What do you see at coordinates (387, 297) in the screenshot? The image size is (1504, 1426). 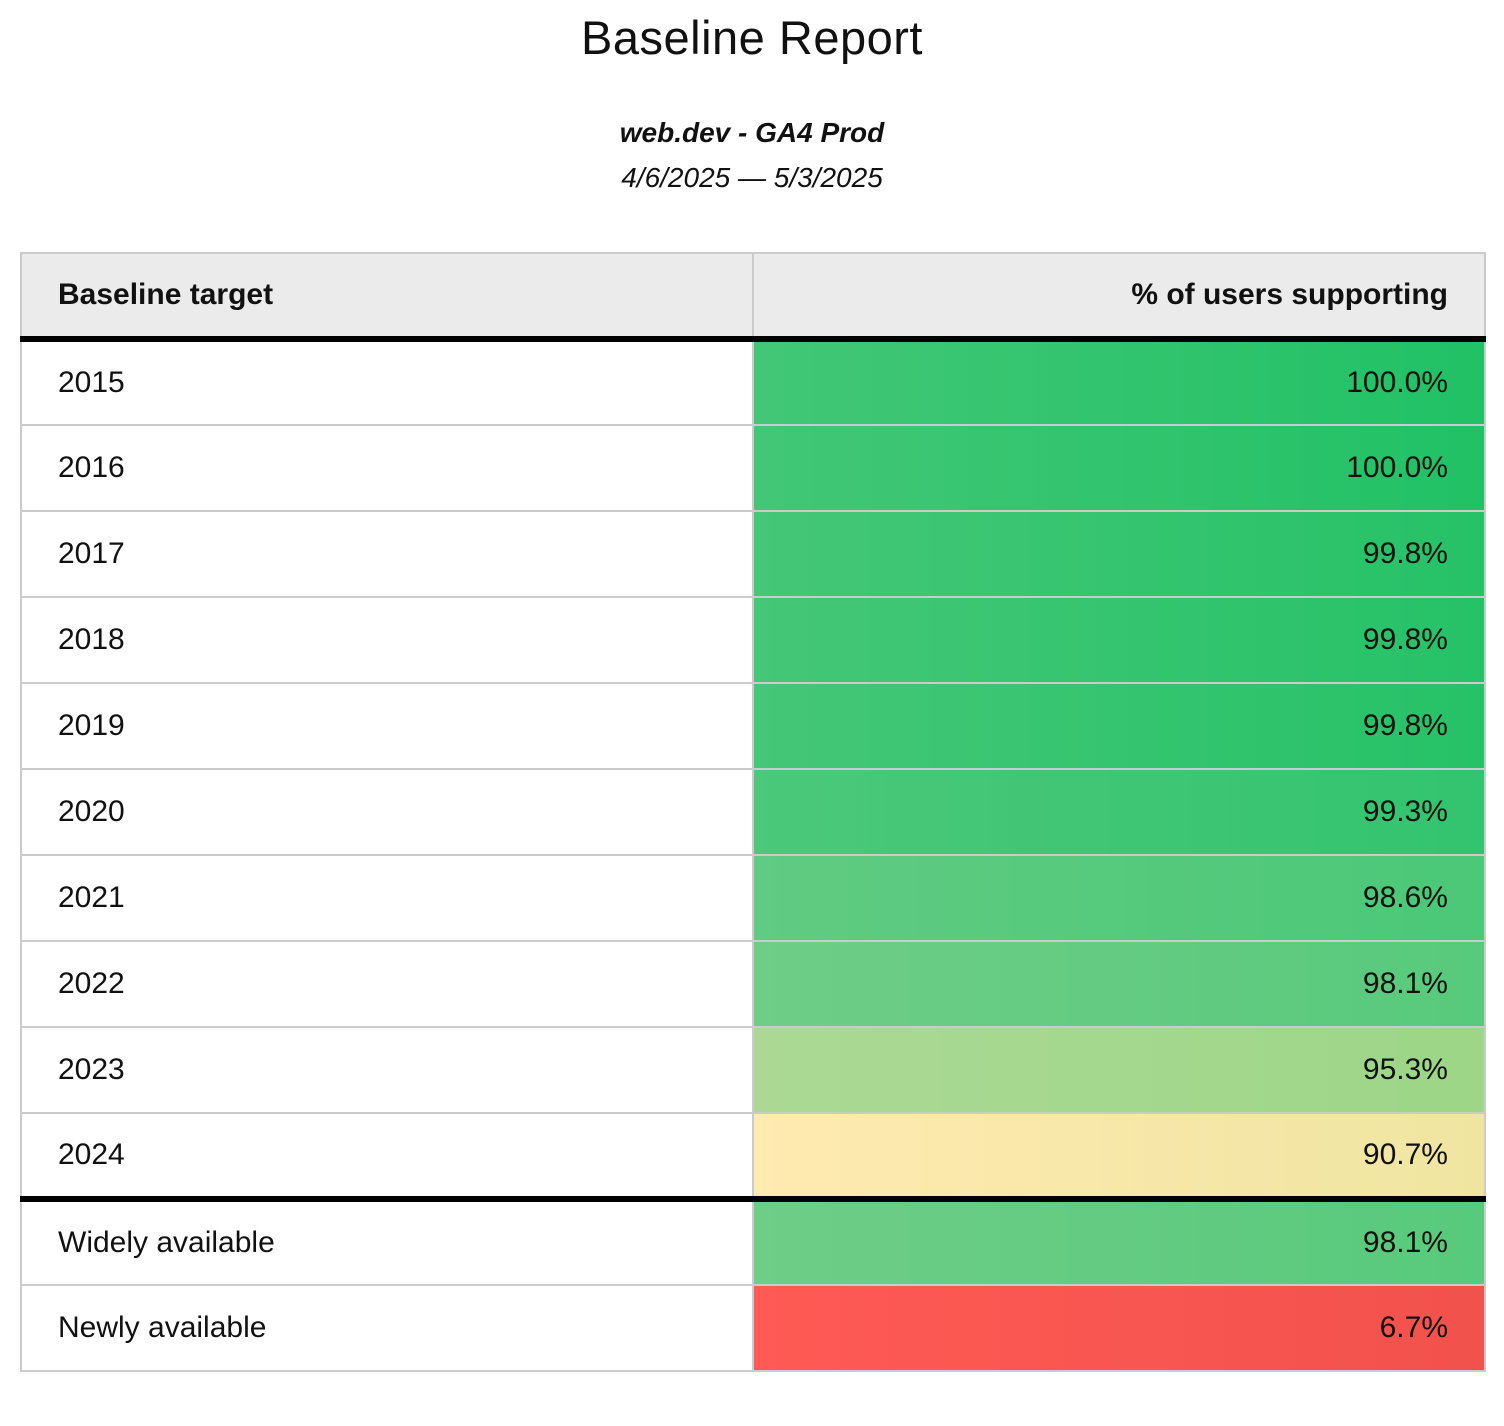 I see `column-header-baseline-target: Baseline target` at bounding box center [387, 297].